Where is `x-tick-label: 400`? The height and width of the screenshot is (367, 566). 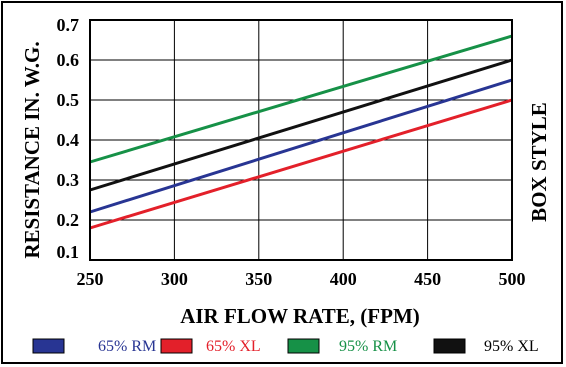 x-tick-label: 400 is located at coordinates (343, 279).